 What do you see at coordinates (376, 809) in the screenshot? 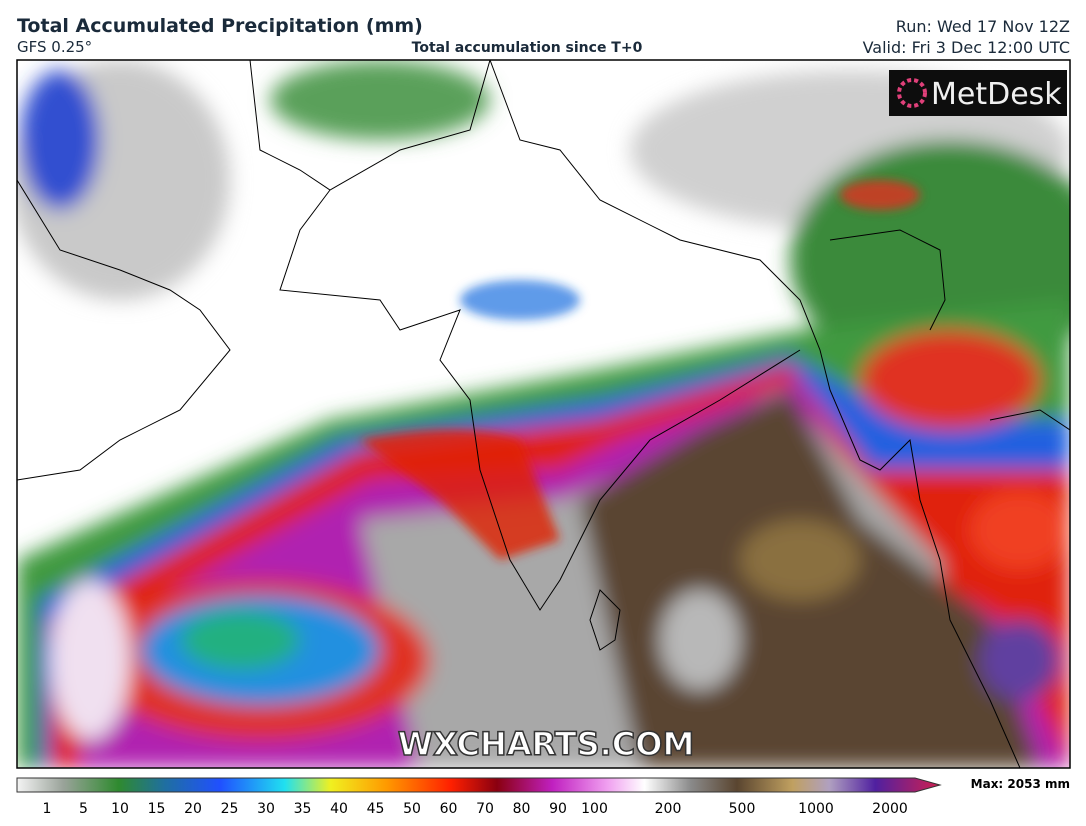
I see `colorbar-tick-label: 45` at bounding box center [376, 809].